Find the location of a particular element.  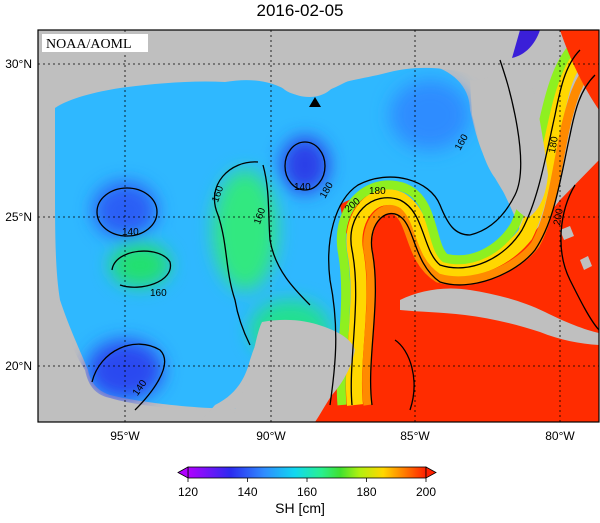

watermark-box is located at coordinates (95, 43).